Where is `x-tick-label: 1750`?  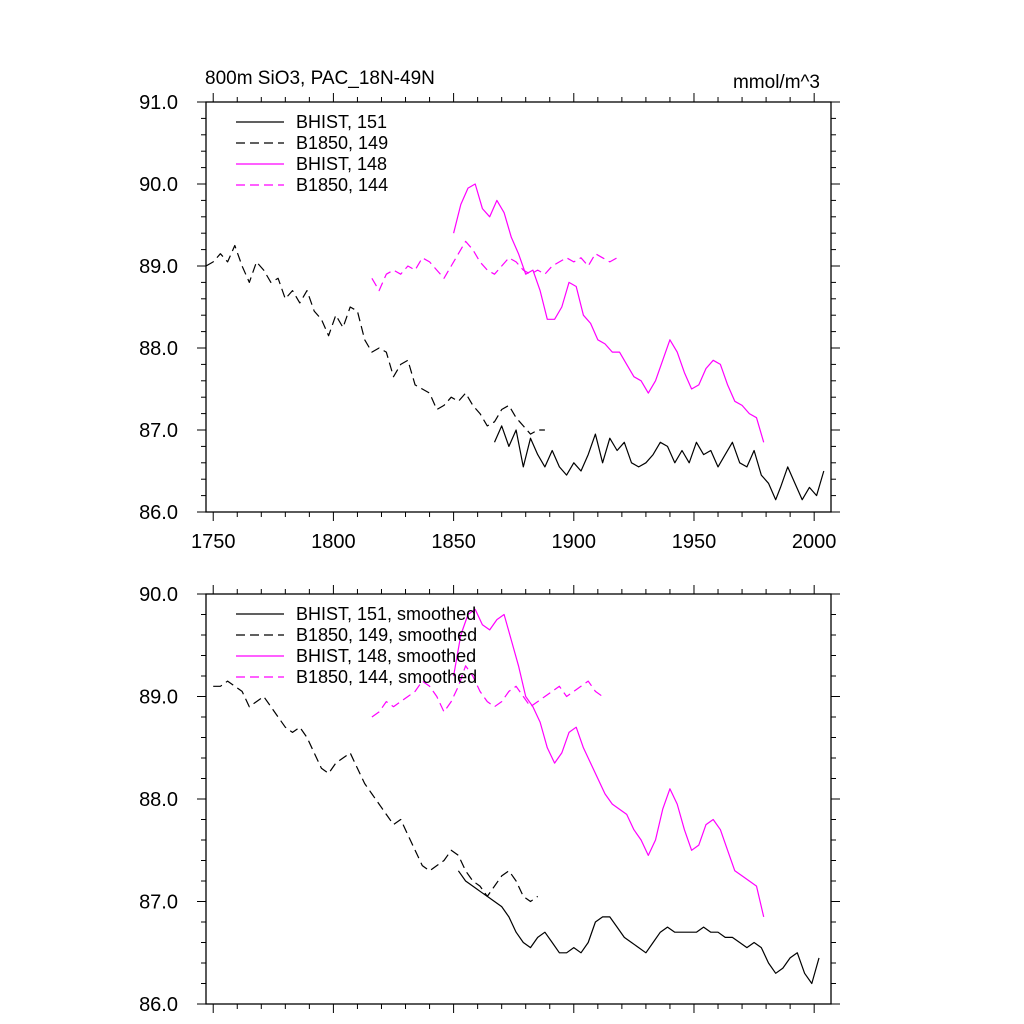
x-tick-label: 1750 is located at coordinates (213, 542).